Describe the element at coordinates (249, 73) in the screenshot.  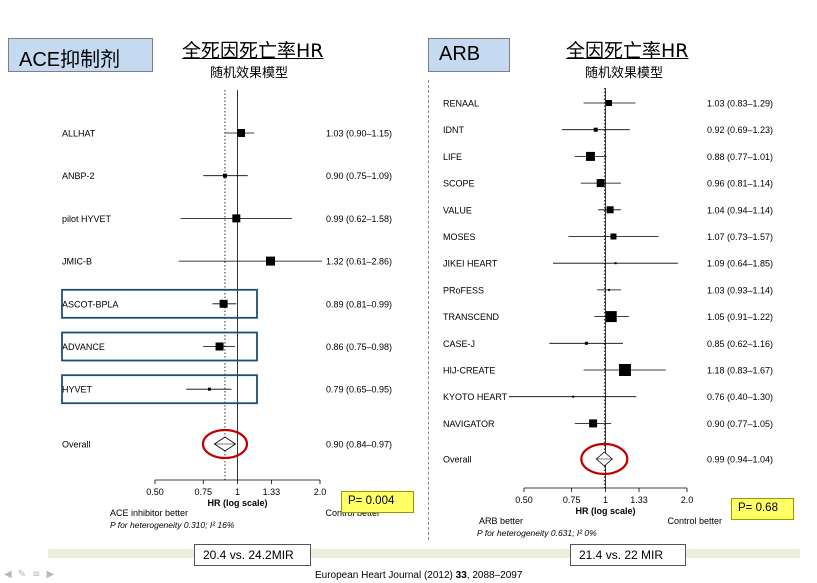
I see `left-chart-subtitle: 随机效果模型` at that location.